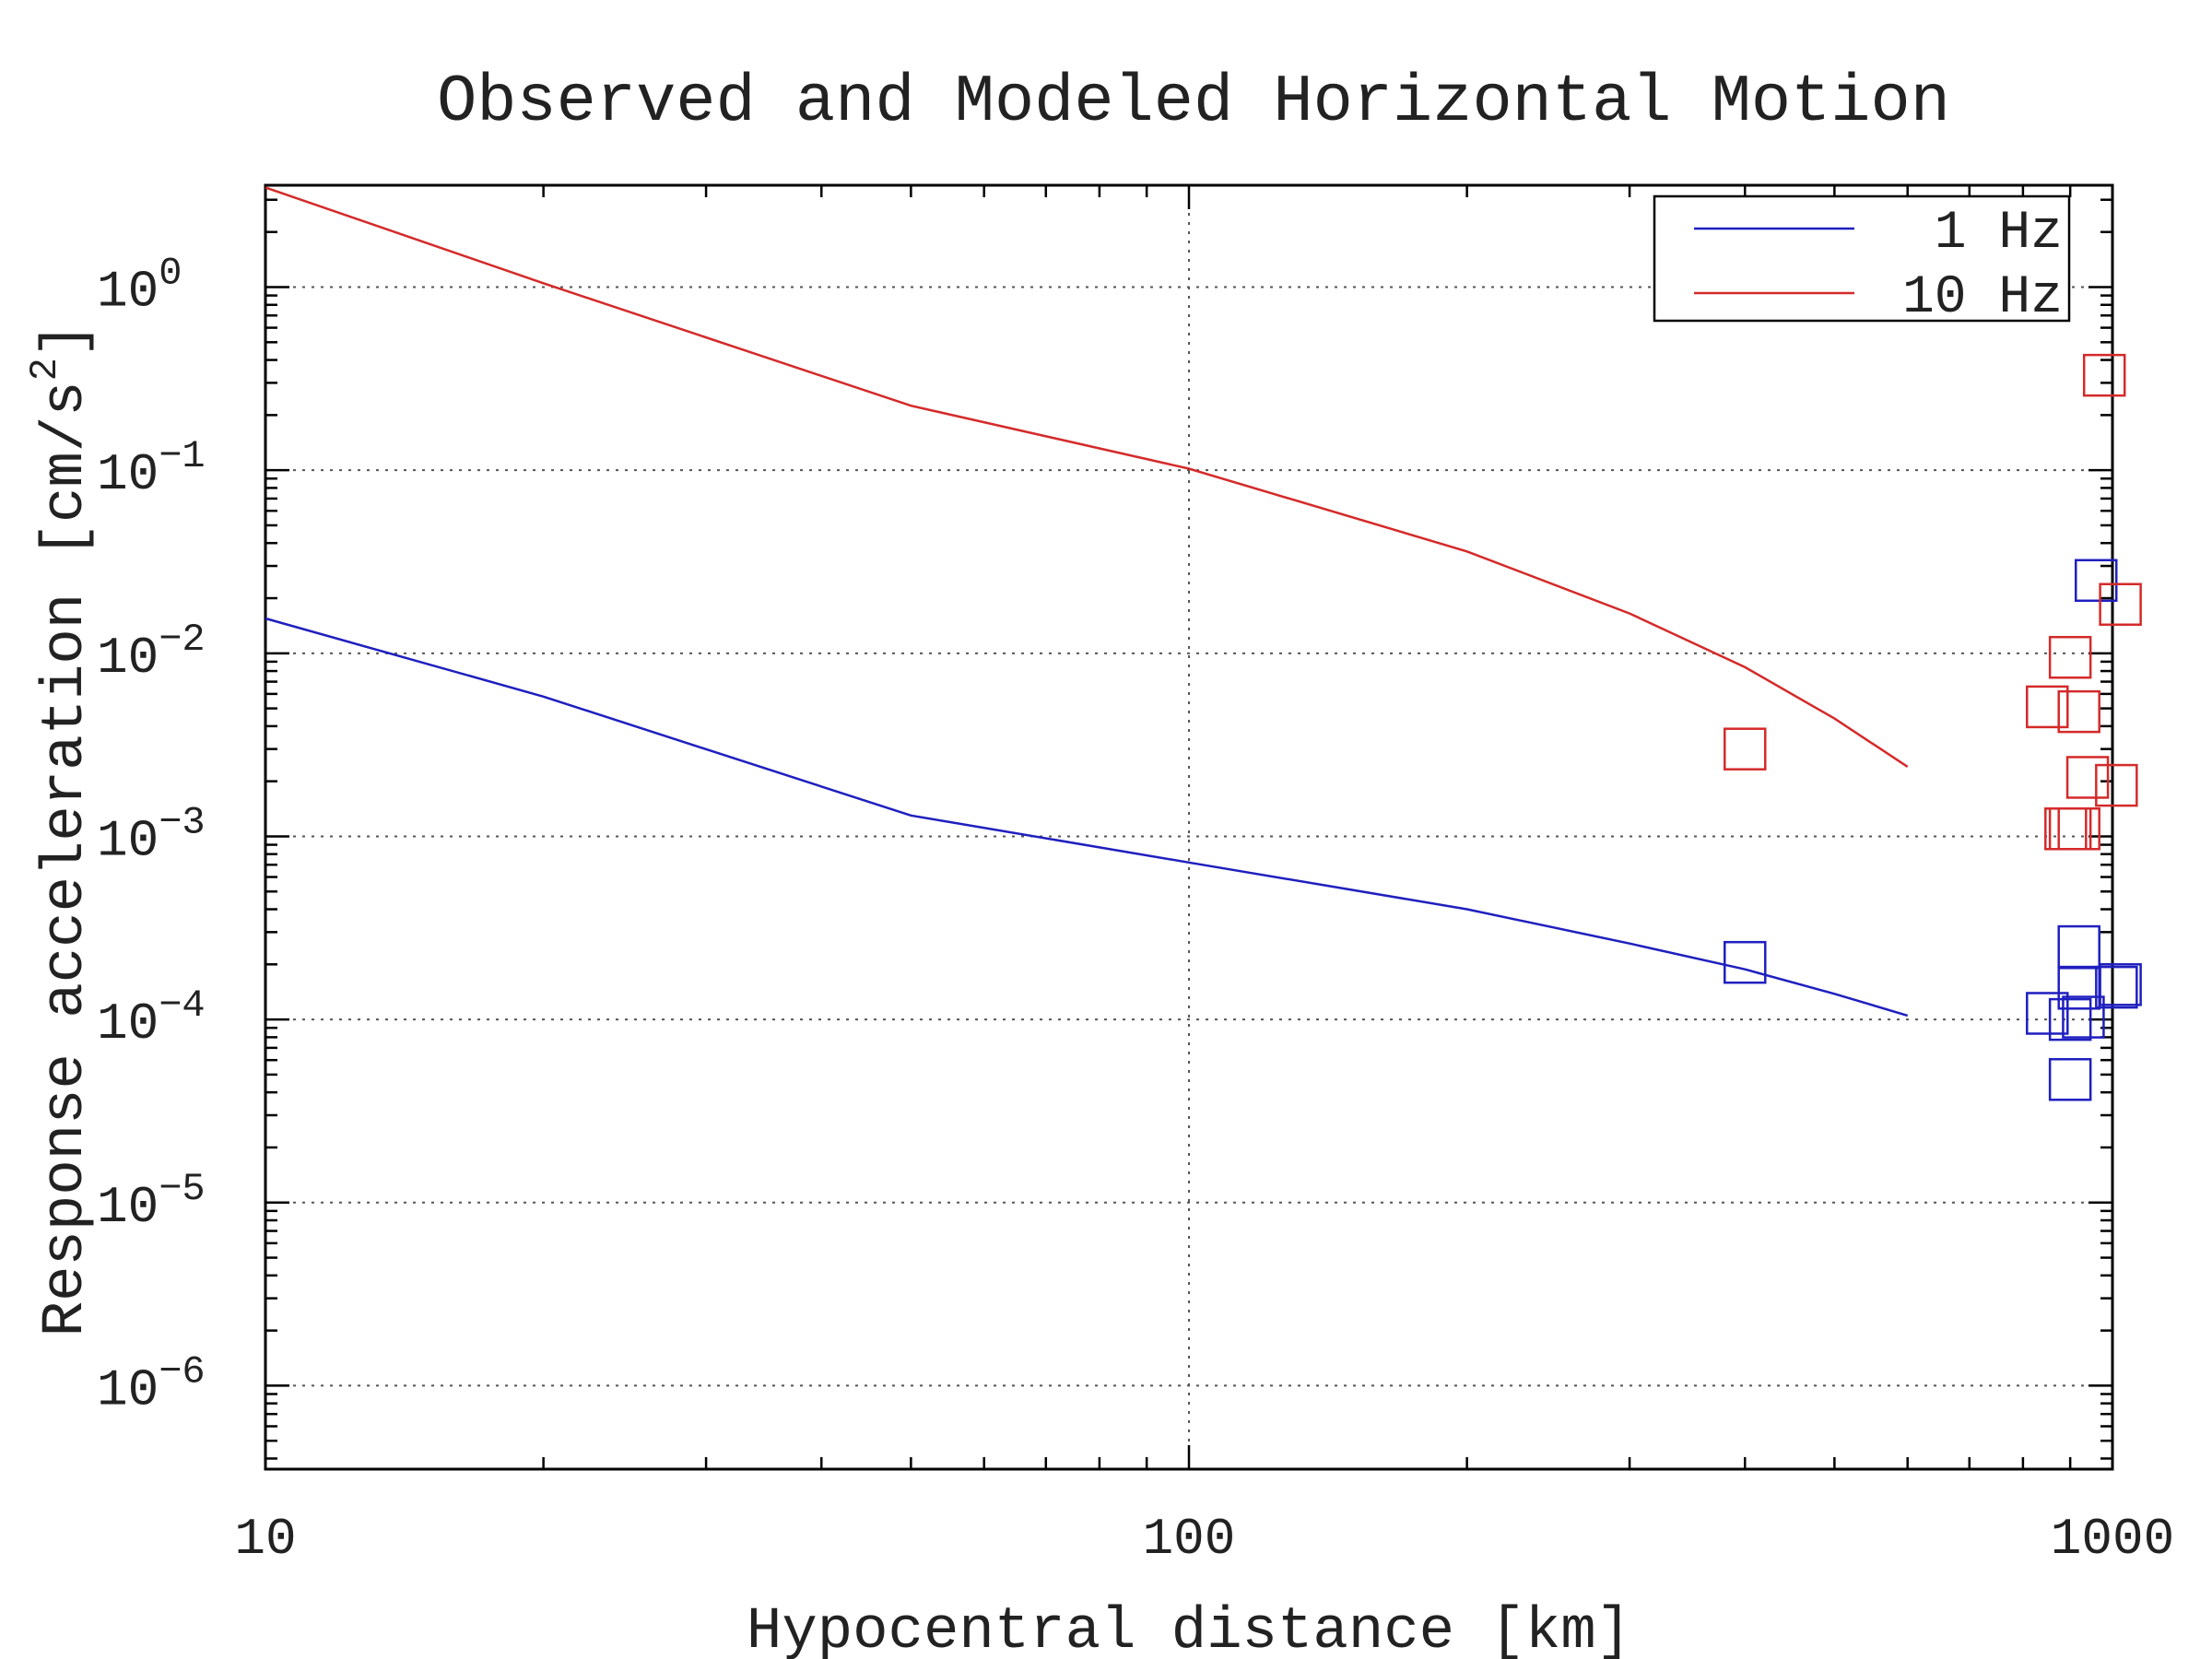 Image resolution: width=2212 pixels, height=1659 pixels. I want to click on x-tick-label: 10, so click(265, 1539).